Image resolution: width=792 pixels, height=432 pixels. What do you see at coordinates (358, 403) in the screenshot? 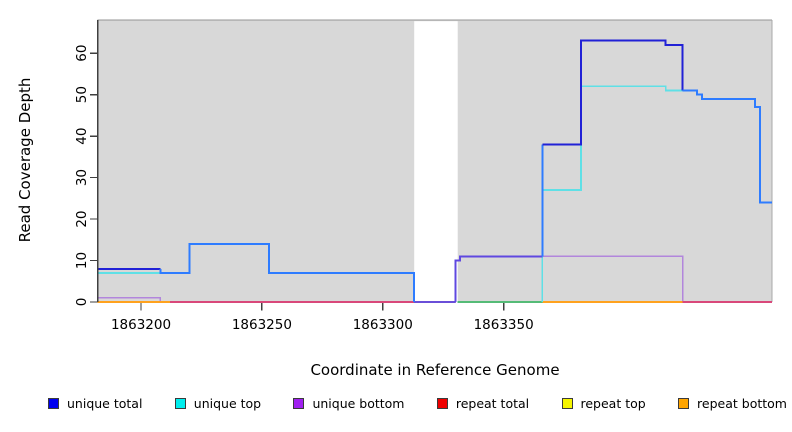
I see `legend-label: unique bottom` at bounding box center [358, 403].